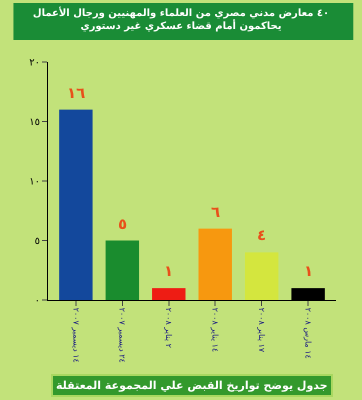 The image size is (362, 400). What do you see at coordinates (215, 212) in the screenshot?
I see `data-label: ٦` at bounding box center [215, 212].